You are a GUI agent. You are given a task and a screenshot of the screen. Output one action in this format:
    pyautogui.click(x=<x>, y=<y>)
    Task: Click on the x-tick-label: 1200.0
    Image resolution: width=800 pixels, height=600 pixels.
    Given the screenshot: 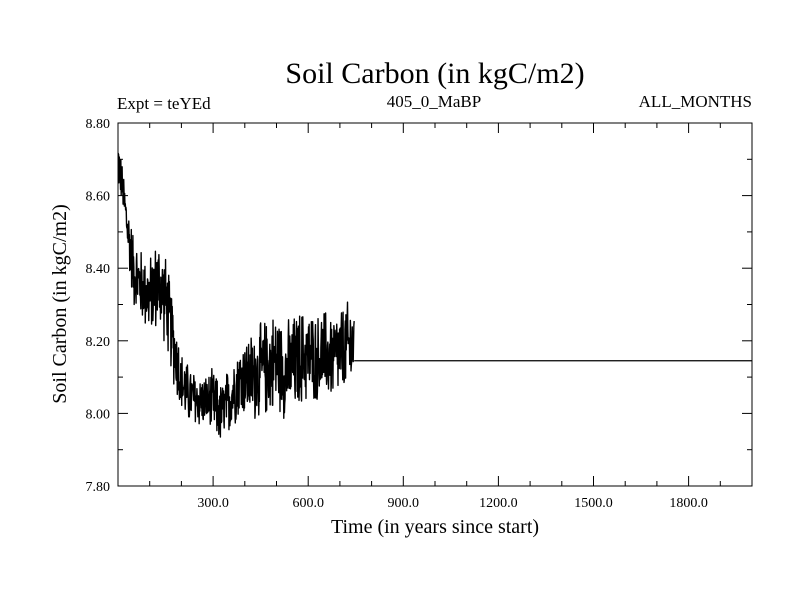 What is the action you would take?
    pyautogui.click(x=498, y=503)
    